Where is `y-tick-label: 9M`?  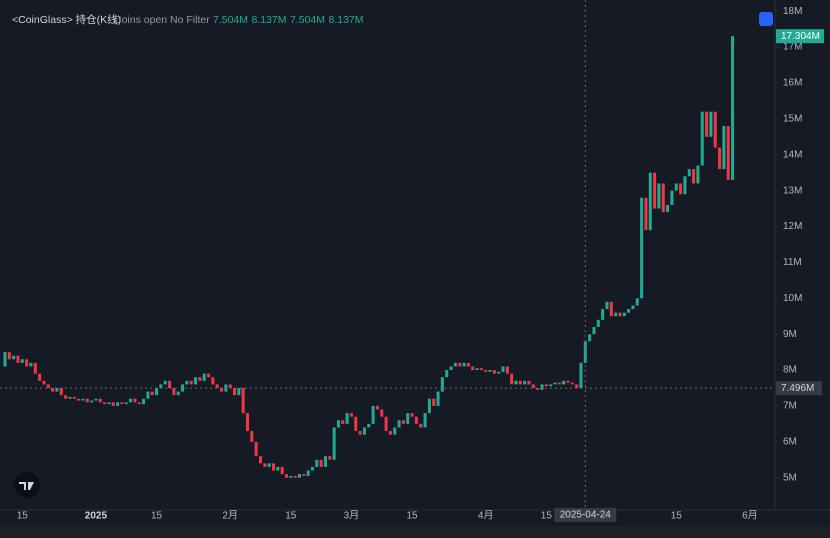 y-tick-label: 9M is located at coordinates (790, 334).